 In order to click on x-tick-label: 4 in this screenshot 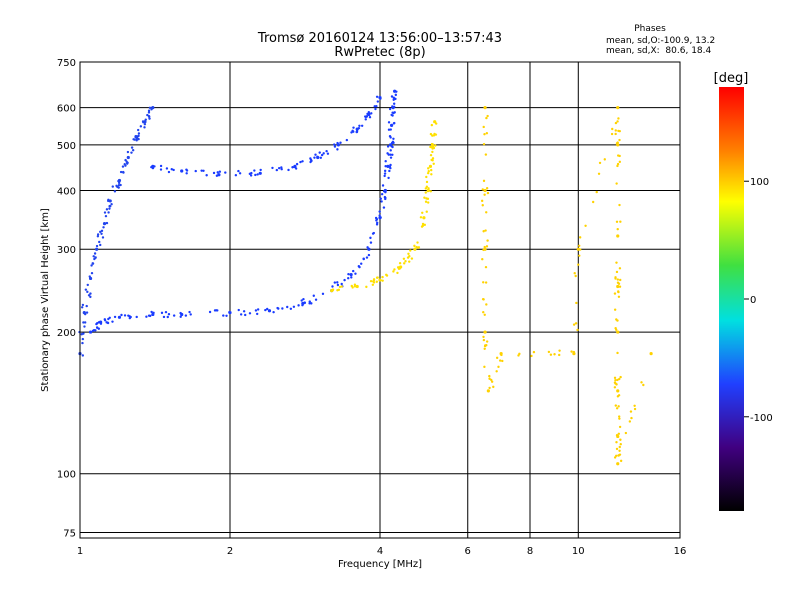, I will do `click(380, 551)`.